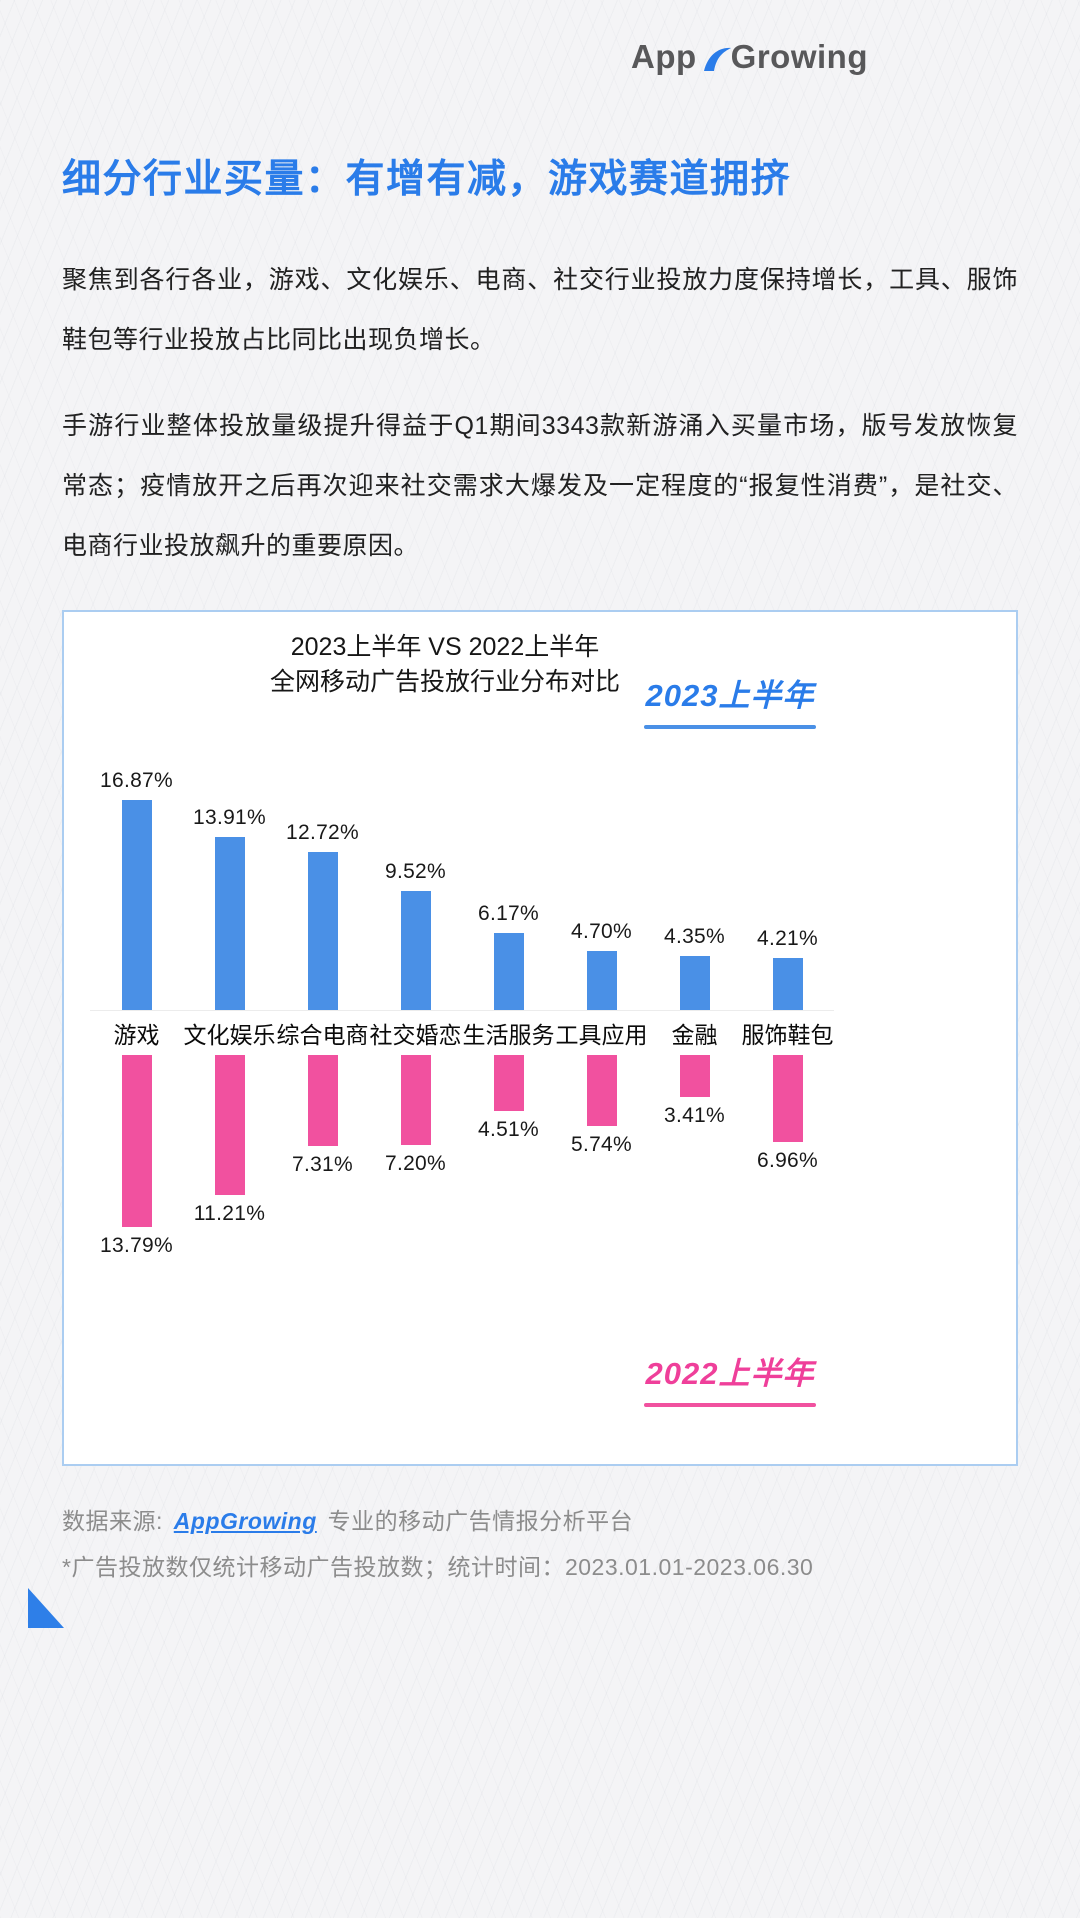 The width and height of the screenshot is (1080, 1918). Describe the element at coordinates (480, 1521) in the screenshot. I see `source-suffix: 专业的移动广告情报分析平台` at that location.